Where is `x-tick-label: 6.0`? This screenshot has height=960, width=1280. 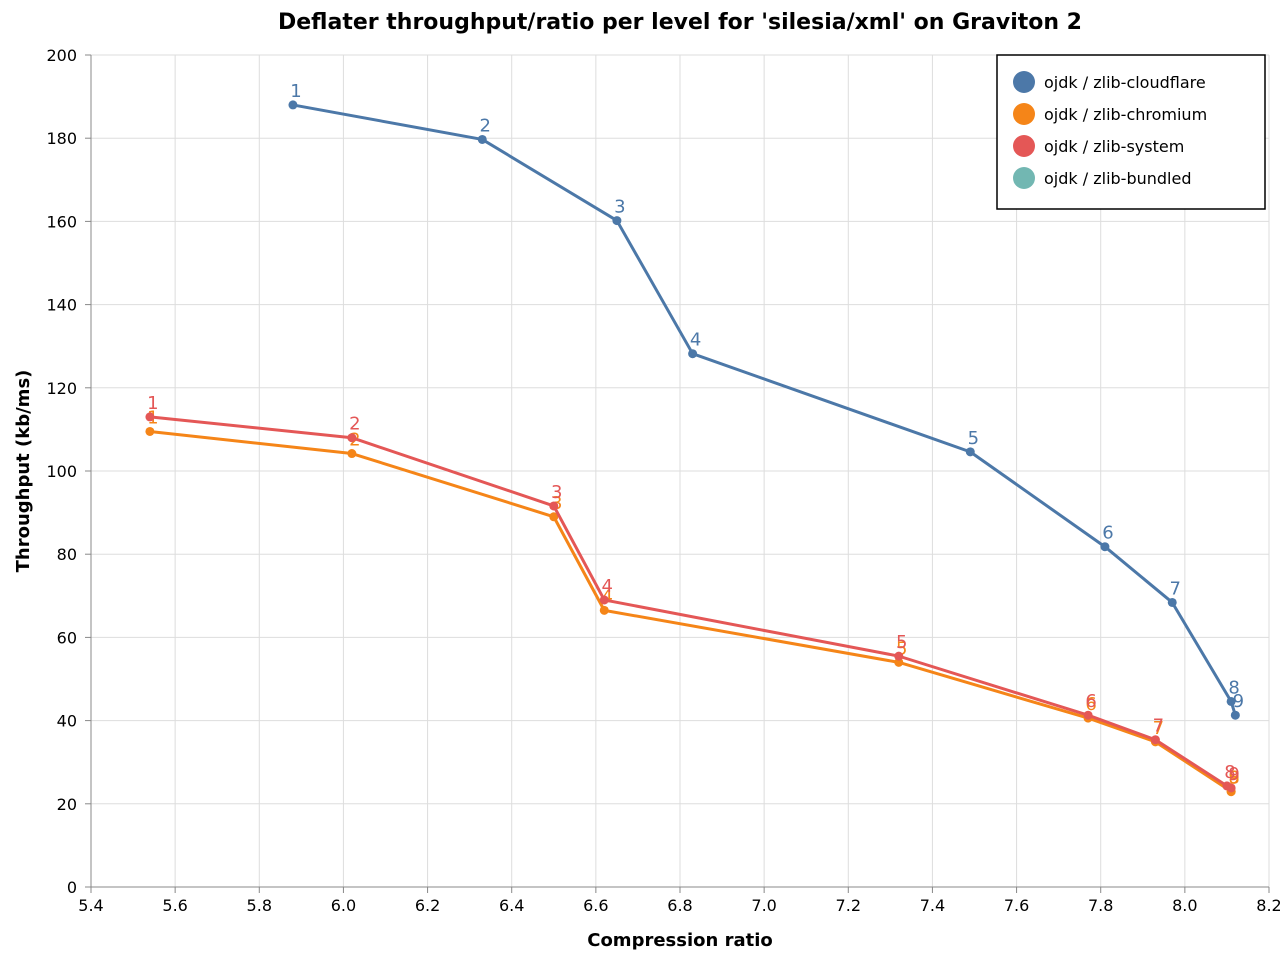 x-tick-label: 6.0 is located at coordinates (343, 905).